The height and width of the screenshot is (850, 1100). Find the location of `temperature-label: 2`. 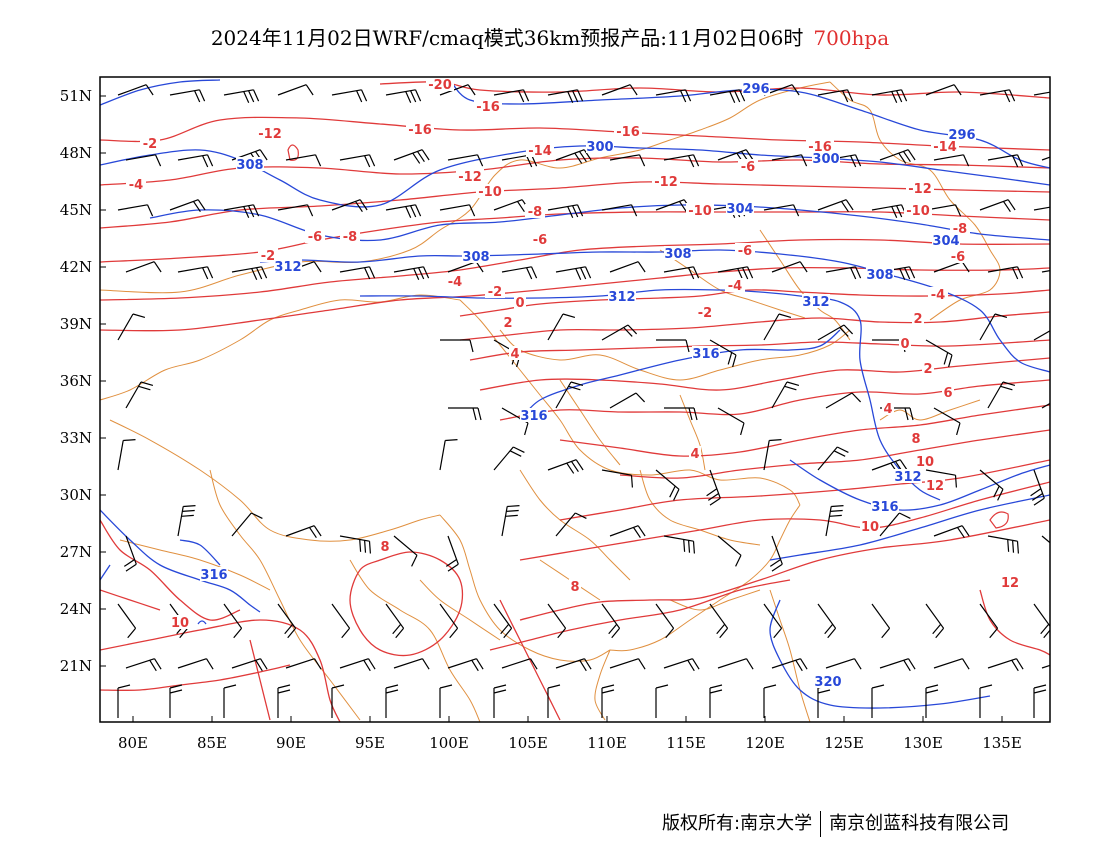

temperature-label: 2 is located at coordinates (507, 323).